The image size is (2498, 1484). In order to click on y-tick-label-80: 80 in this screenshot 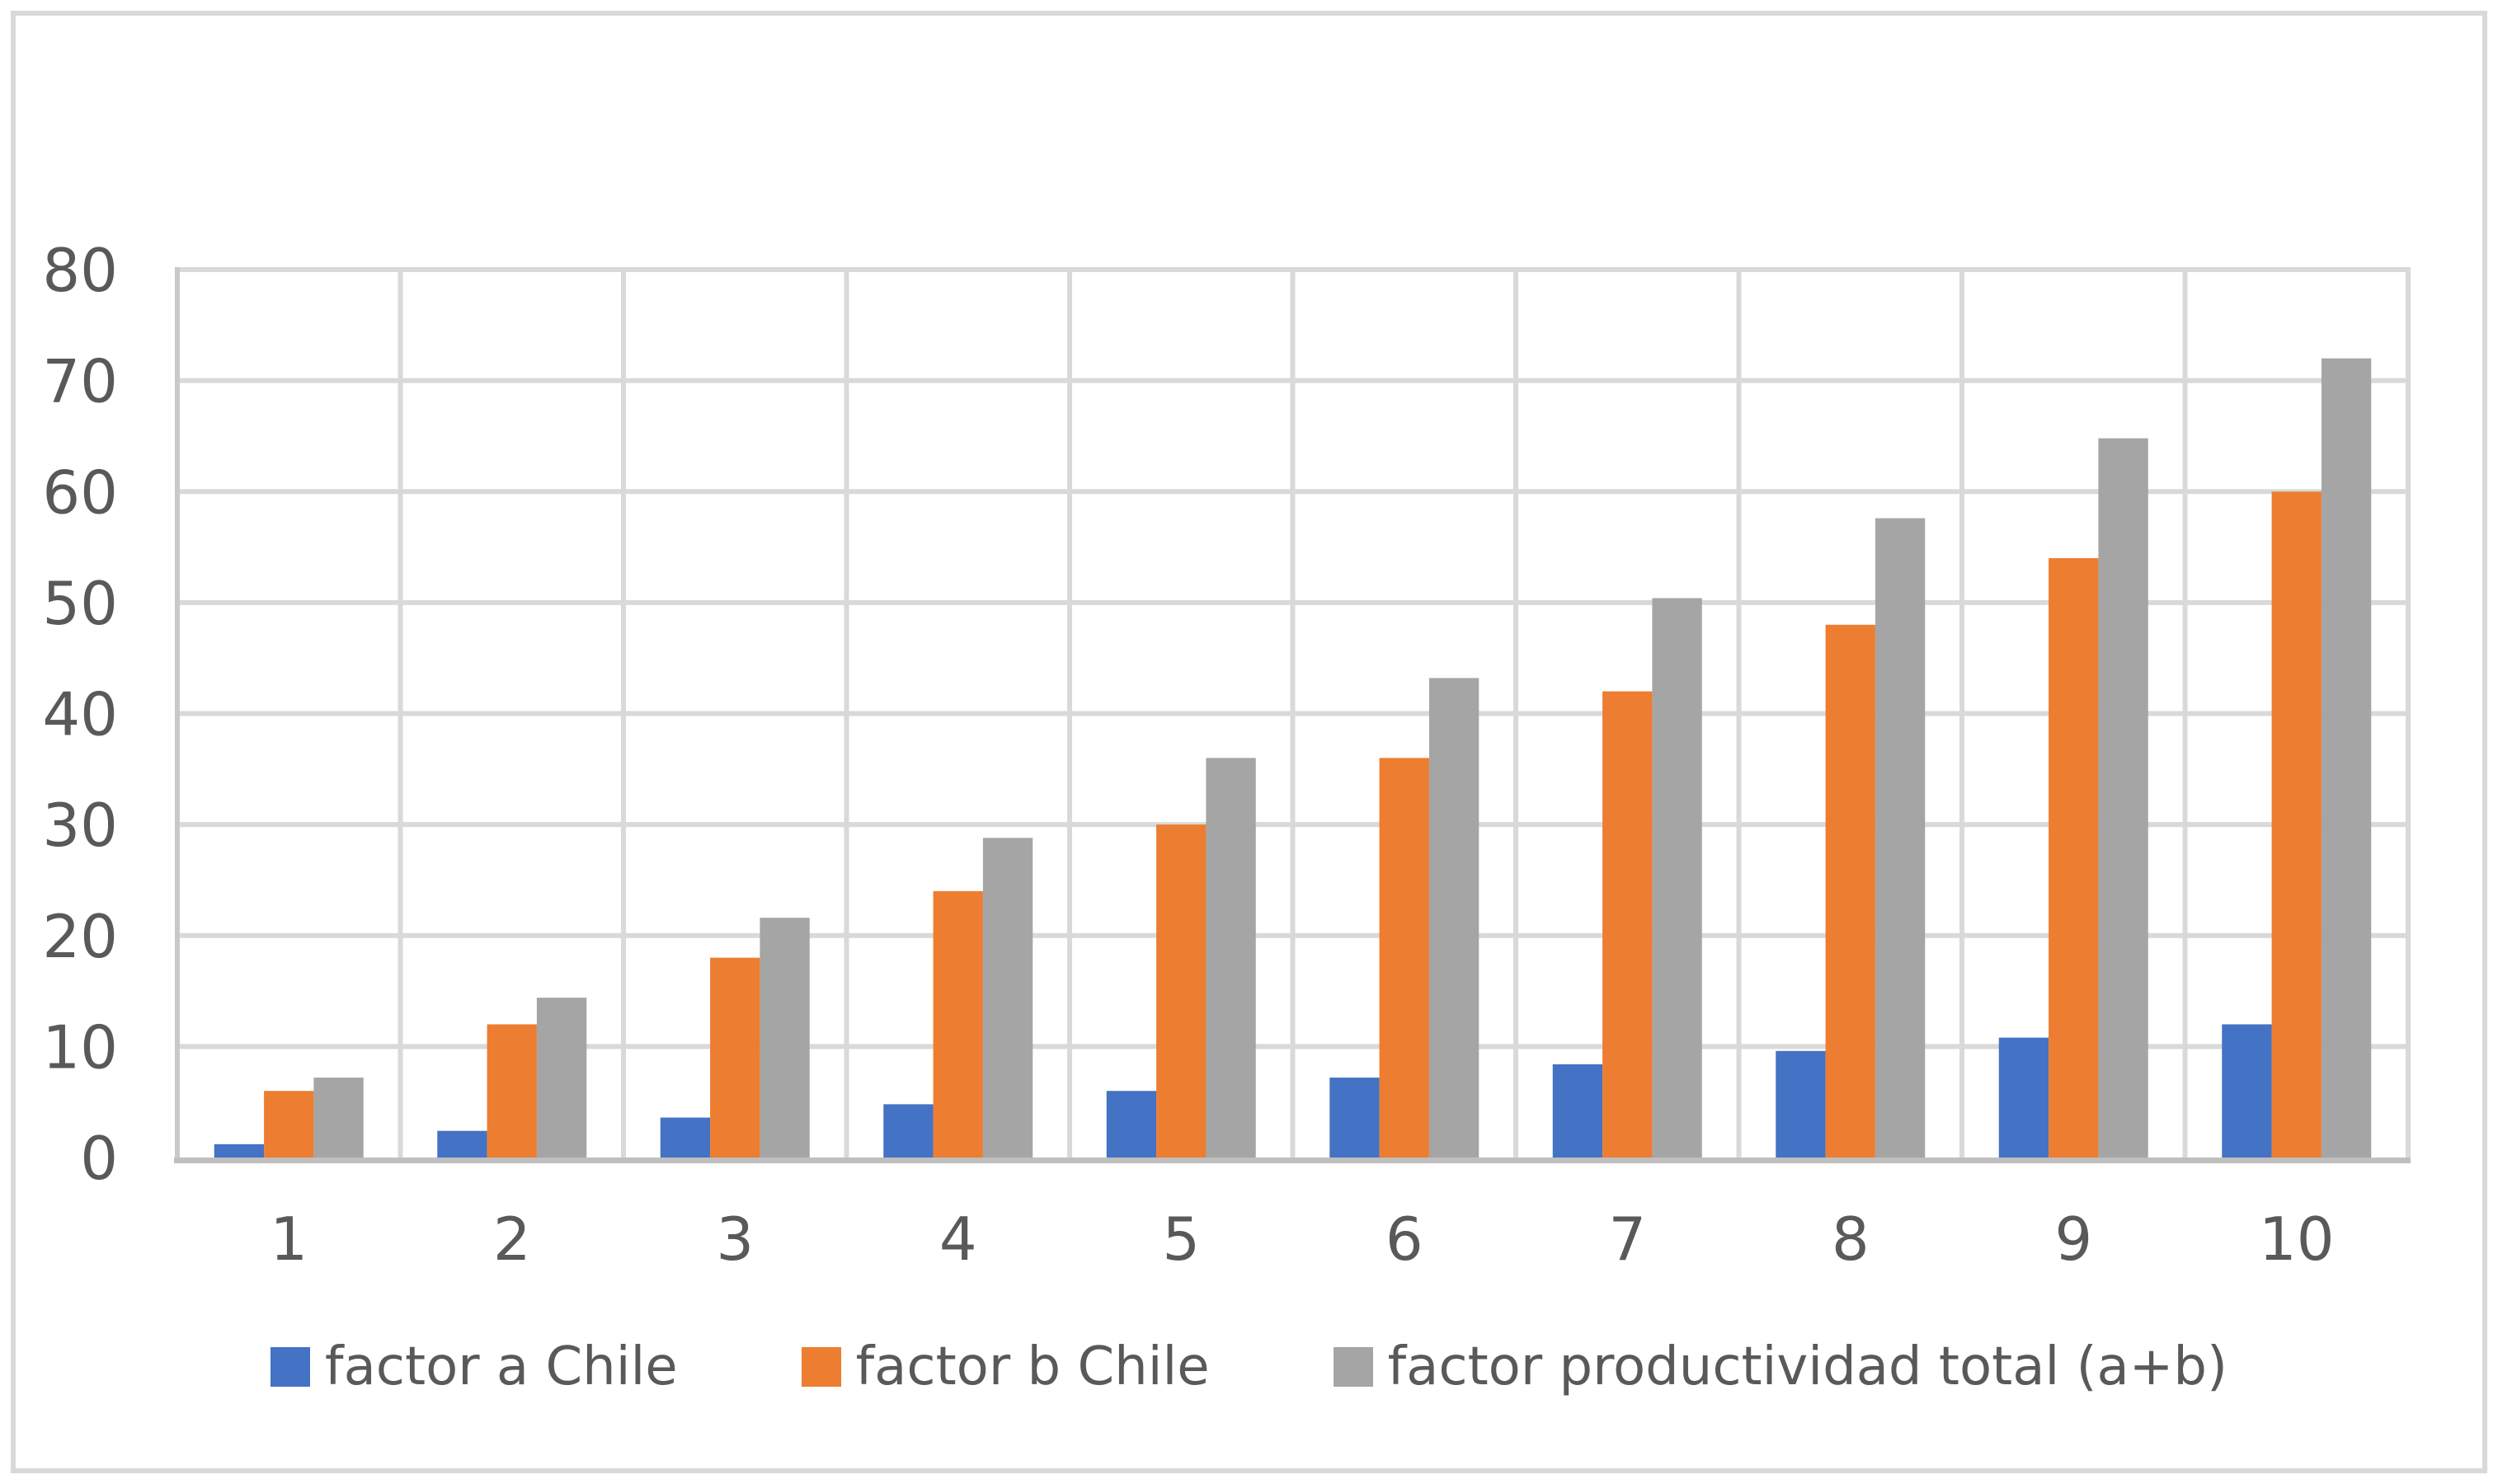, I will do `click(80, 270)`.